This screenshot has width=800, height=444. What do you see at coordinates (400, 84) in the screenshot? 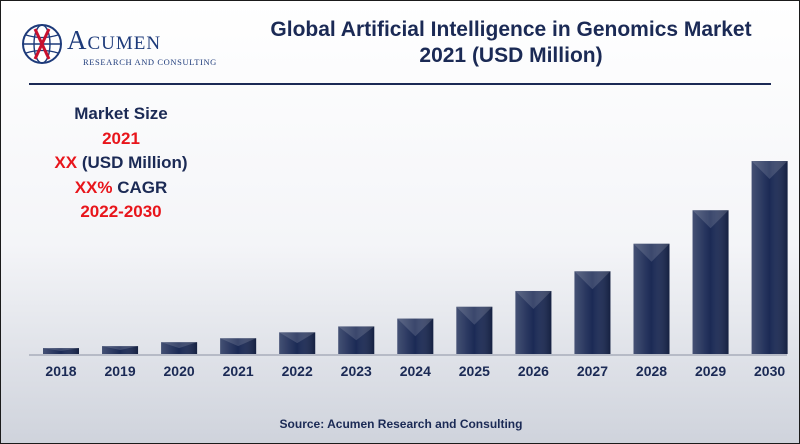
I see `title-divider` at bounding box center [400, 84].